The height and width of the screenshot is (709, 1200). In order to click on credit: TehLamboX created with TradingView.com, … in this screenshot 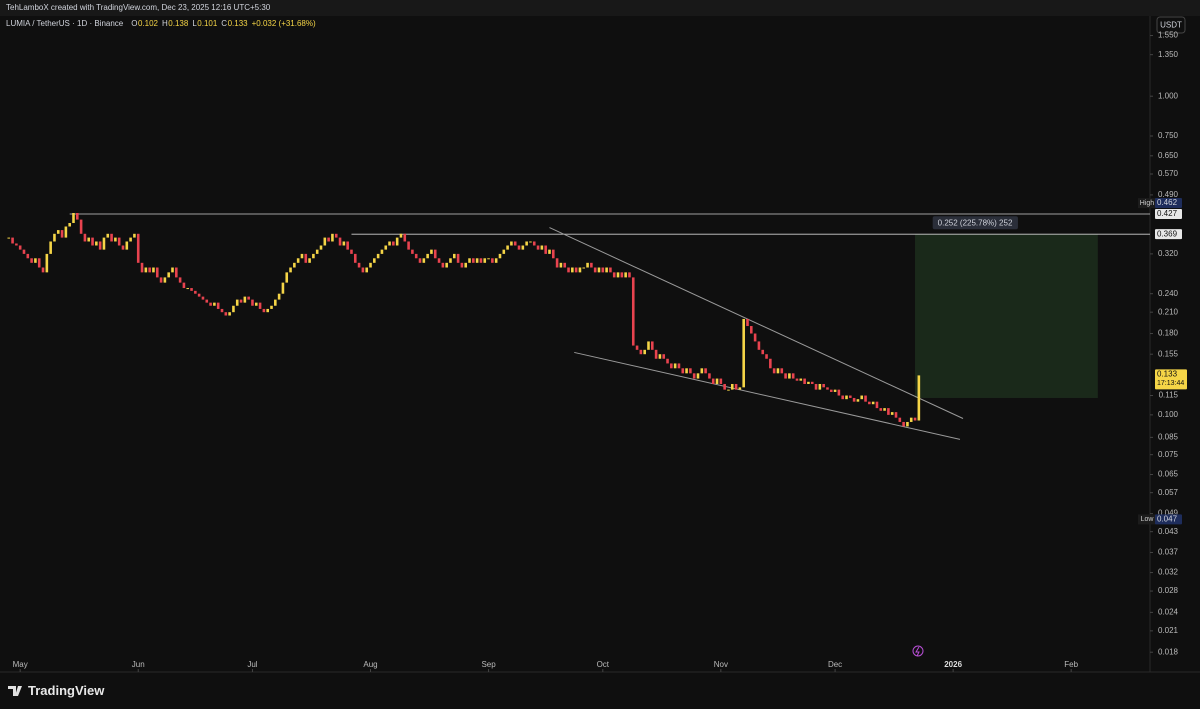, I will do `click(138, 7)`.